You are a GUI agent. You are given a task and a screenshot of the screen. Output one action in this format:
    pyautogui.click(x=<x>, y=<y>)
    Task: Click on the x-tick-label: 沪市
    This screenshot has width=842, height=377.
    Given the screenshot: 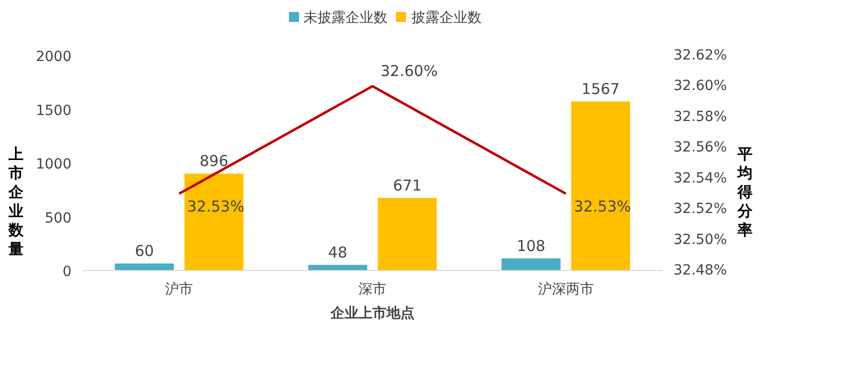 What is the action you would take?
    pyautogui.click(x=179, y=290)
    